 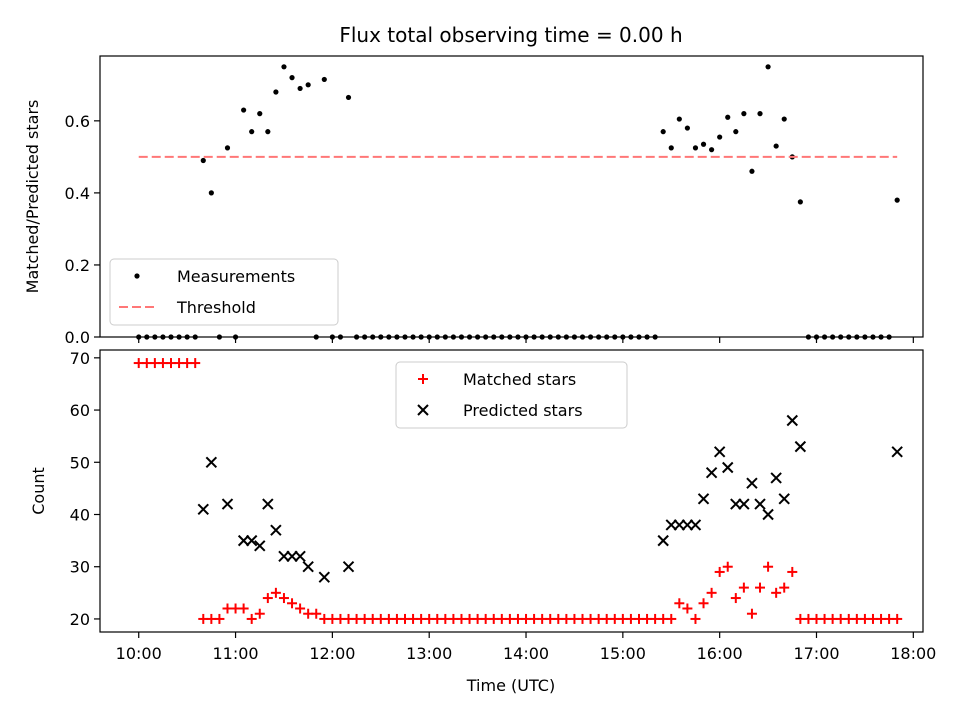 I want to click on y-tick-label: 0.6, so click(x=77, y=121).